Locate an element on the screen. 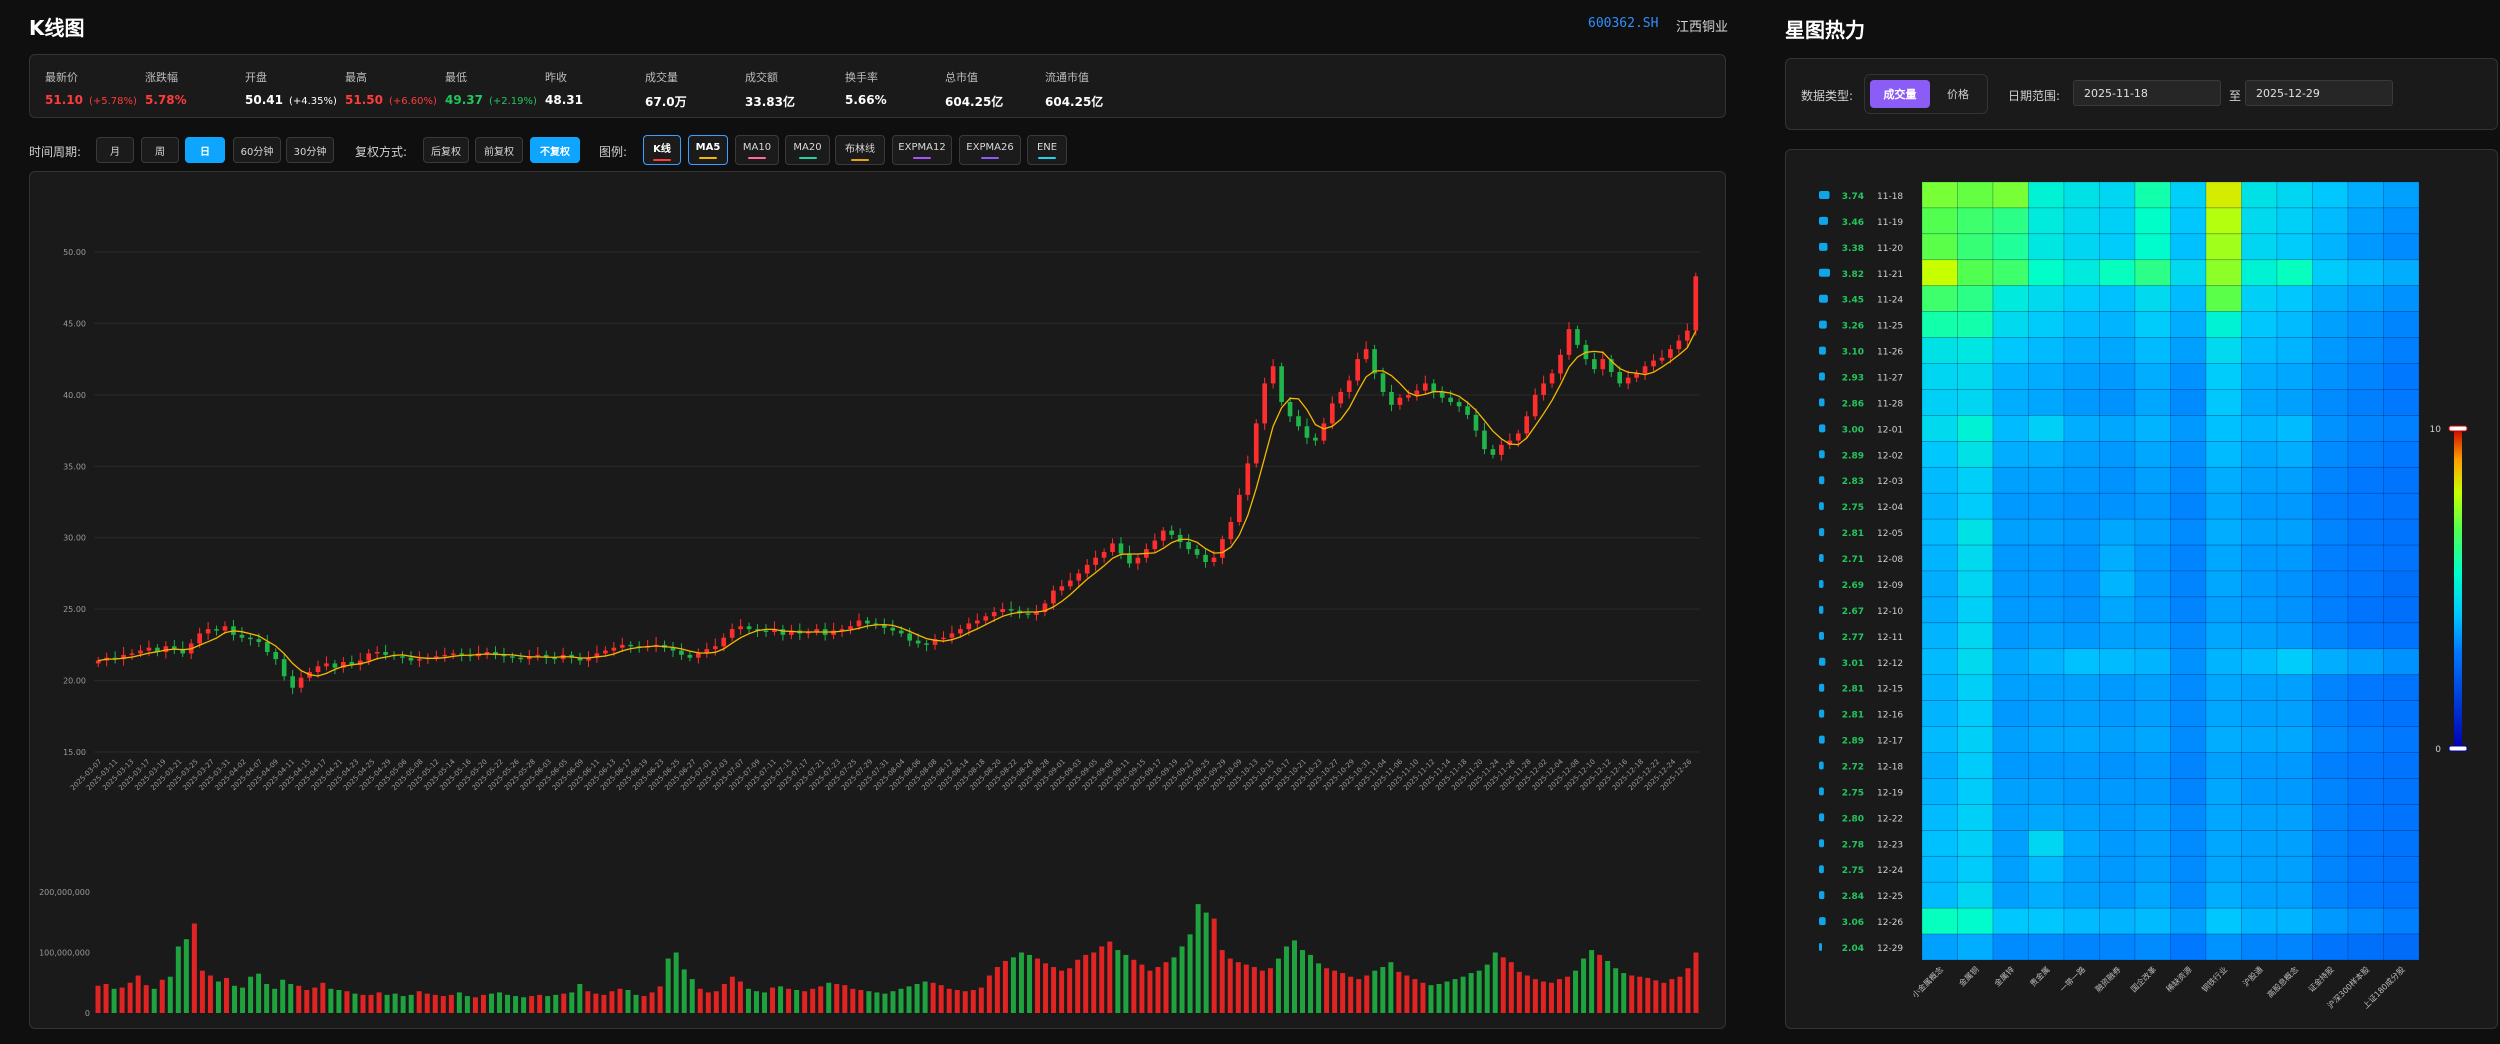 The height and width of the screenshot is (1044, 2500). adjust-button-2: 不复权 is located at coordinates (555, 150).